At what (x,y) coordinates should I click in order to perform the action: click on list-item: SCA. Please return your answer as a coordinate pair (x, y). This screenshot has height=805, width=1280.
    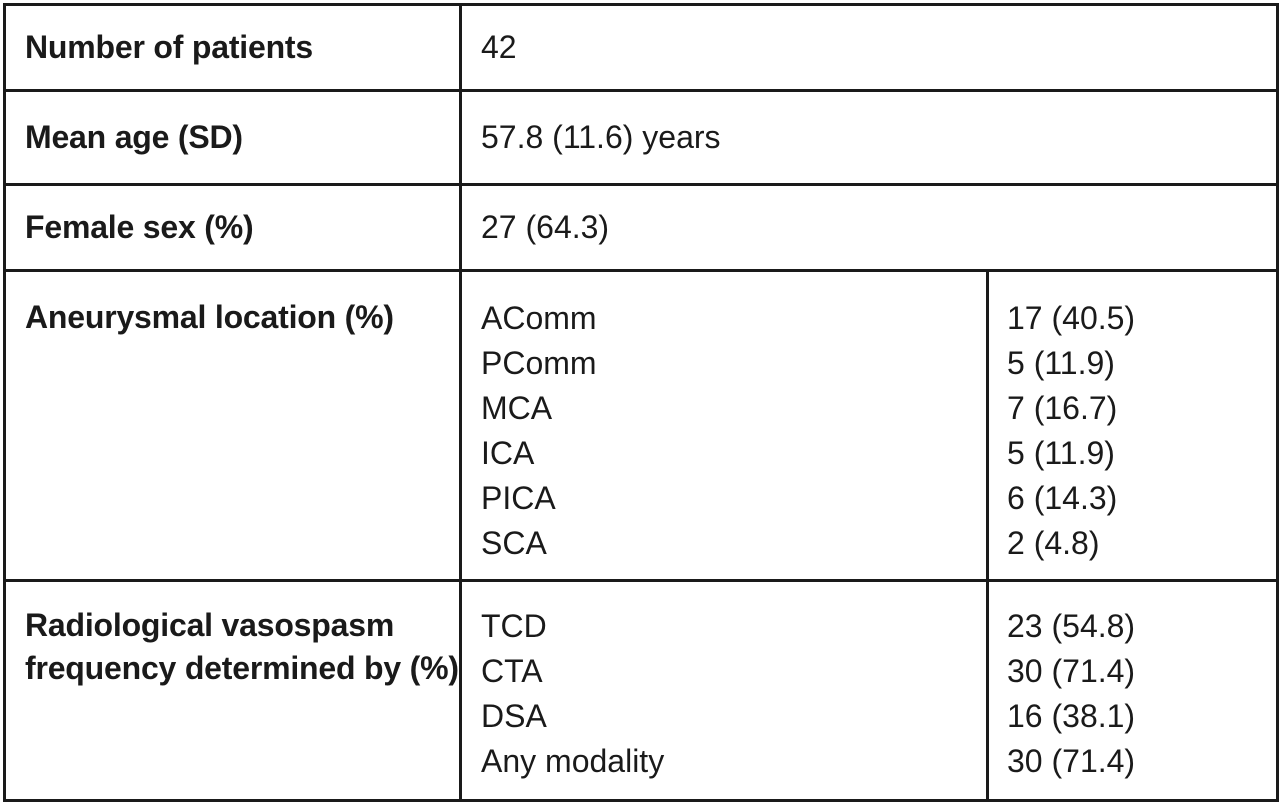
    Looking at the image, I should click on (514, 543).